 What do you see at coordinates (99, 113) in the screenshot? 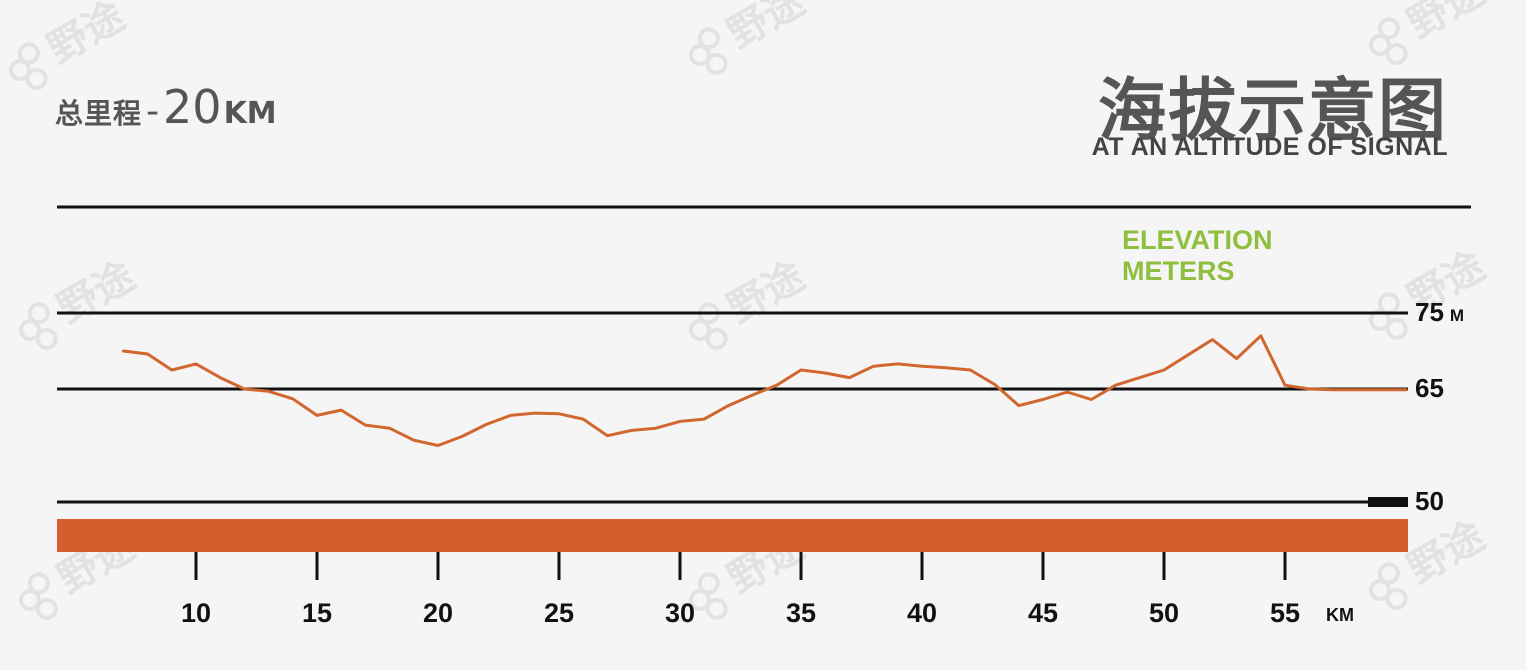
I see `total-distance-label: 总里程` at bounding box center [99, 113].